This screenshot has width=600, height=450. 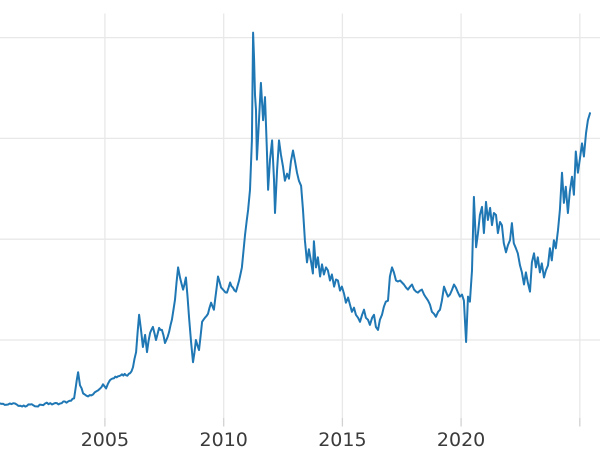 I want to click on x-tick-label: 2010, so click(x=224, y=439).